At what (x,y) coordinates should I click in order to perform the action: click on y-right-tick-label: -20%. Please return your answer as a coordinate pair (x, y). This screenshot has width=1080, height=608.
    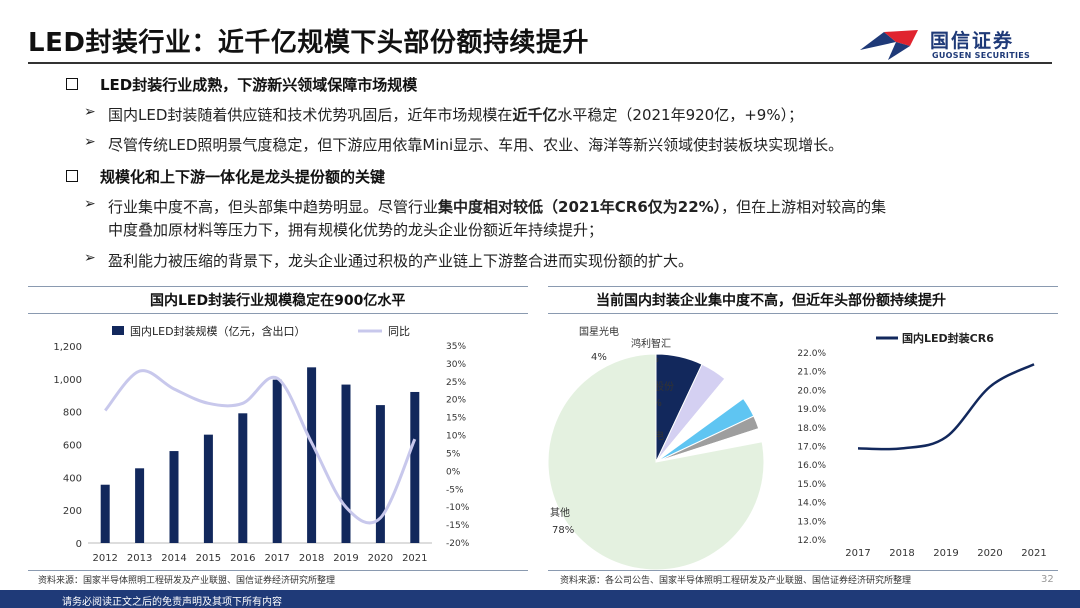
    Looking at the image, I should click on (458, 544).